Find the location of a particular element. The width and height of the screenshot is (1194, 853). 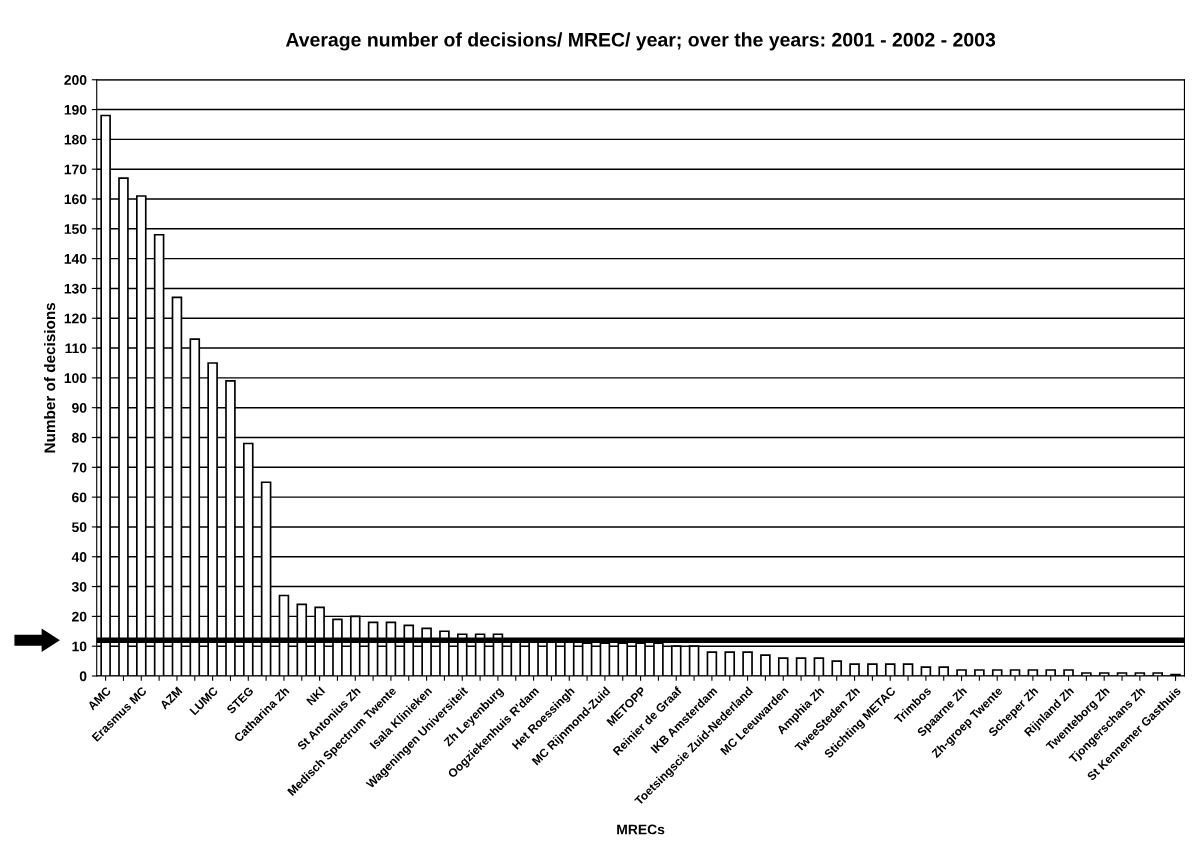

y-tick-label: 150 is located at coordinates (75, 229).